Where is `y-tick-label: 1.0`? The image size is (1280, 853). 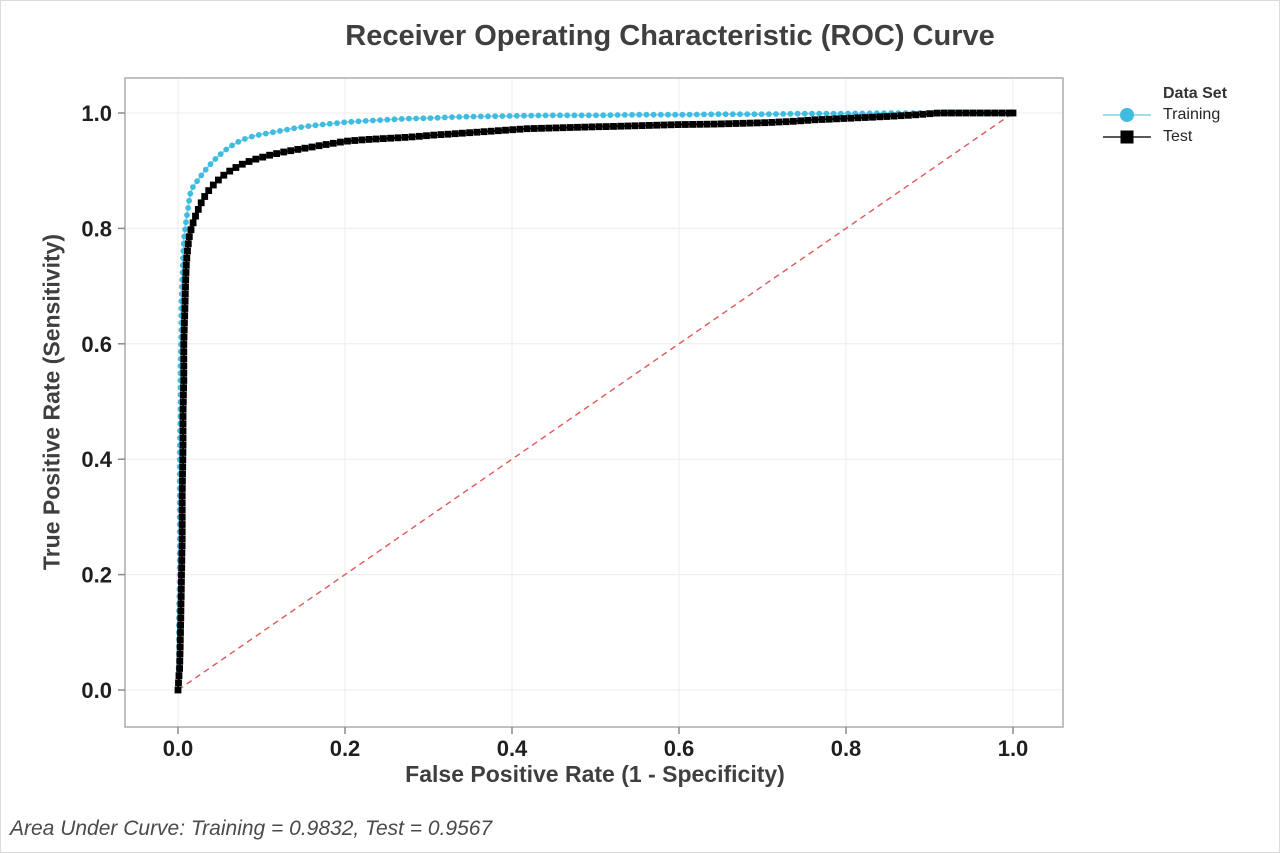 y-tick-label: 1.0 is located at coordinates (96, 113).